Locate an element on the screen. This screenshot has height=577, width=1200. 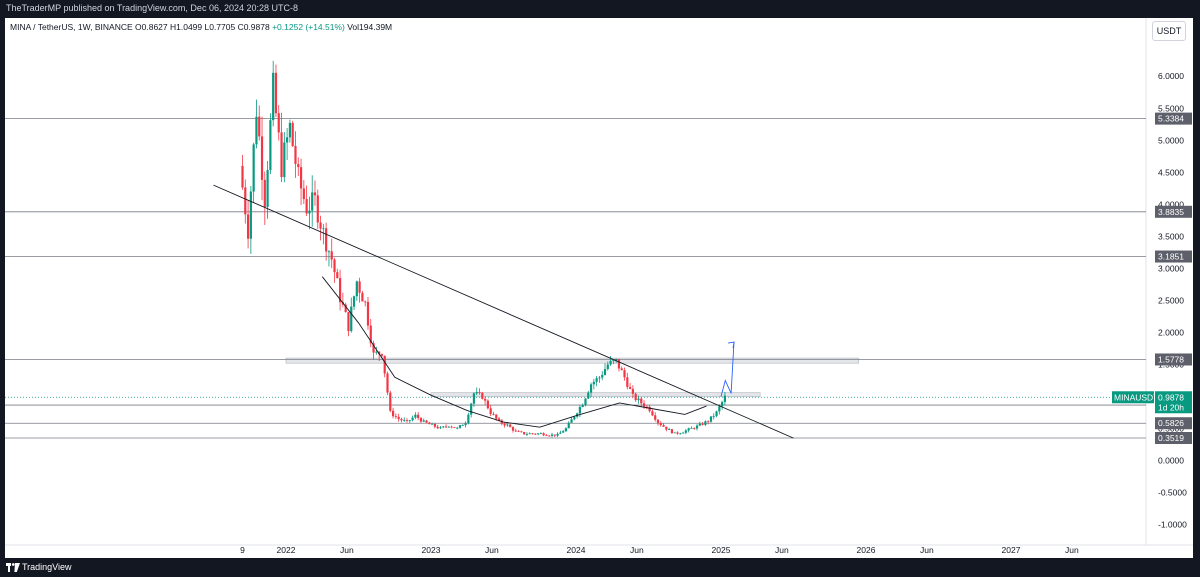
x-tick-label: 2024 is located at coordinates (576, 550).